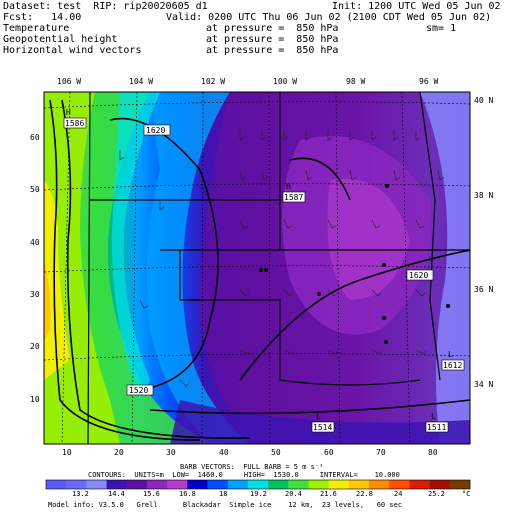 The width and height of the screenshot is (512, 512). What do you see at coordinates (355, 81) in the screenshot?
I see `svg-text: 98 W` at bounding box center [355, 81].